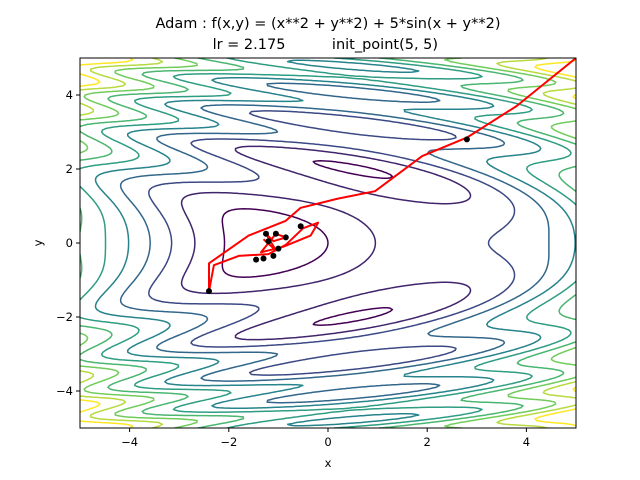 The width and height of the screenshot is (640, 480). Describe the element at coordinates (64, 317) in the screenshot. I see `y-tick-label: −2` at that location.